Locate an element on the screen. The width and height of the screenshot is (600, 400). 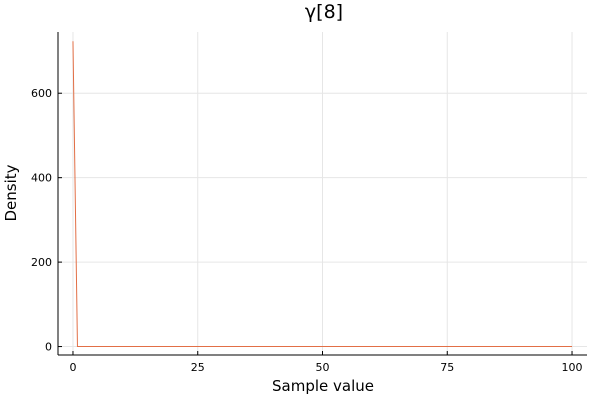
x-tick-label: 0 is located at coordinates (72, 367).